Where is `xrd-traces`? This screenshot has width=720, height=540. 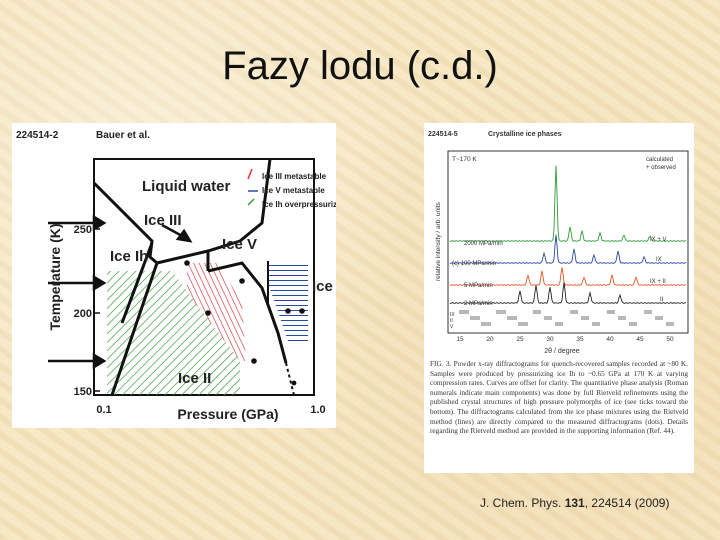
xrd-traces is located at coordinates (567, 234).